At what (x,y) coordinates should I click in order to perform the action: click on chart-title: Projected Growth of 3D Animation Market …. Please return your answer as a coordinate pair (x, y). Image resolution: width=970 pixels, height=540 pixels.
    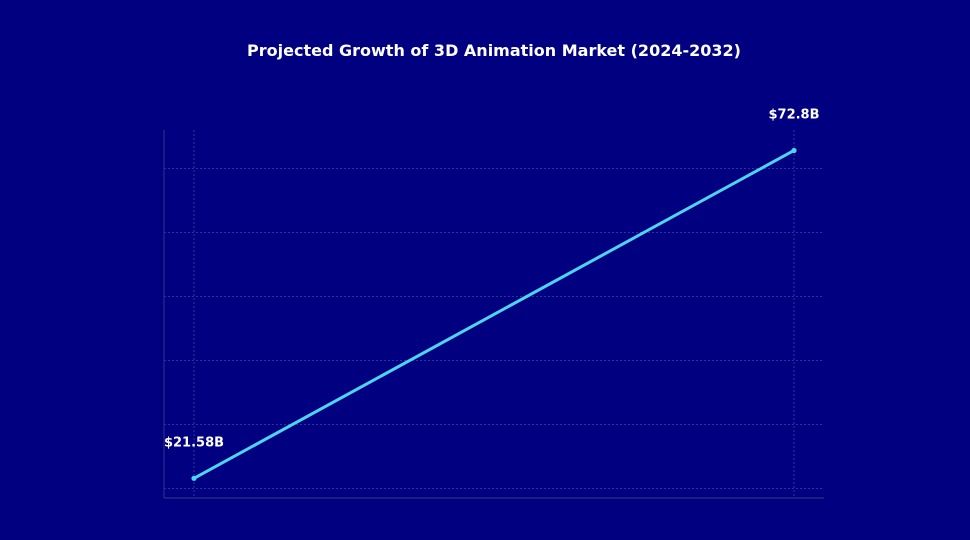
    Looking at the image, I should click on (494, 50).